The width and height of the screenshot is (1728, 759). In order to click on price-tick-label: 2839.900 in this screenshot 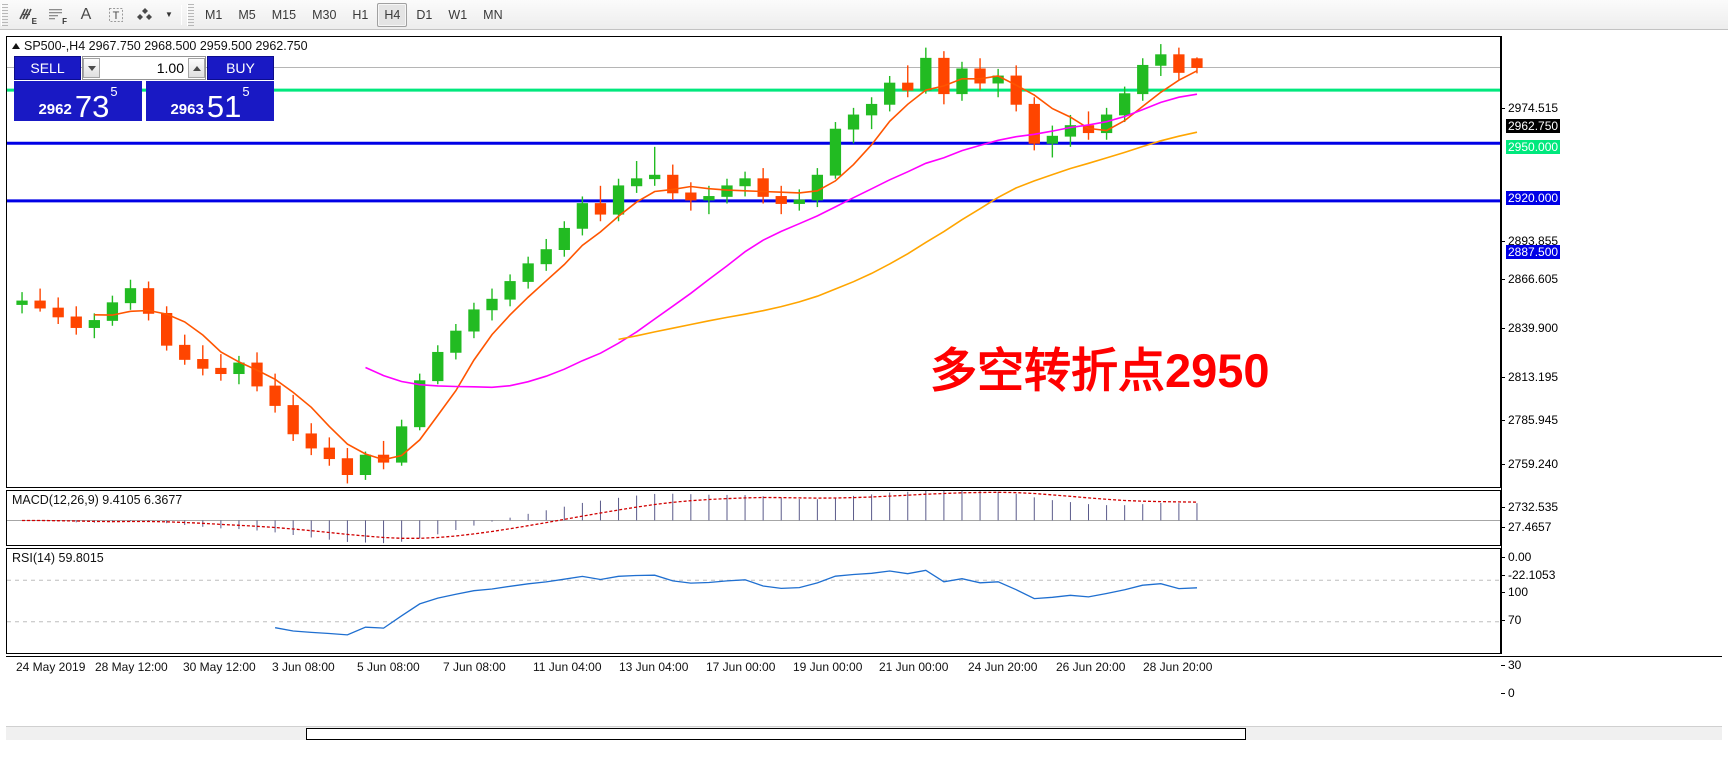, I will do `click(1533, 328)`.